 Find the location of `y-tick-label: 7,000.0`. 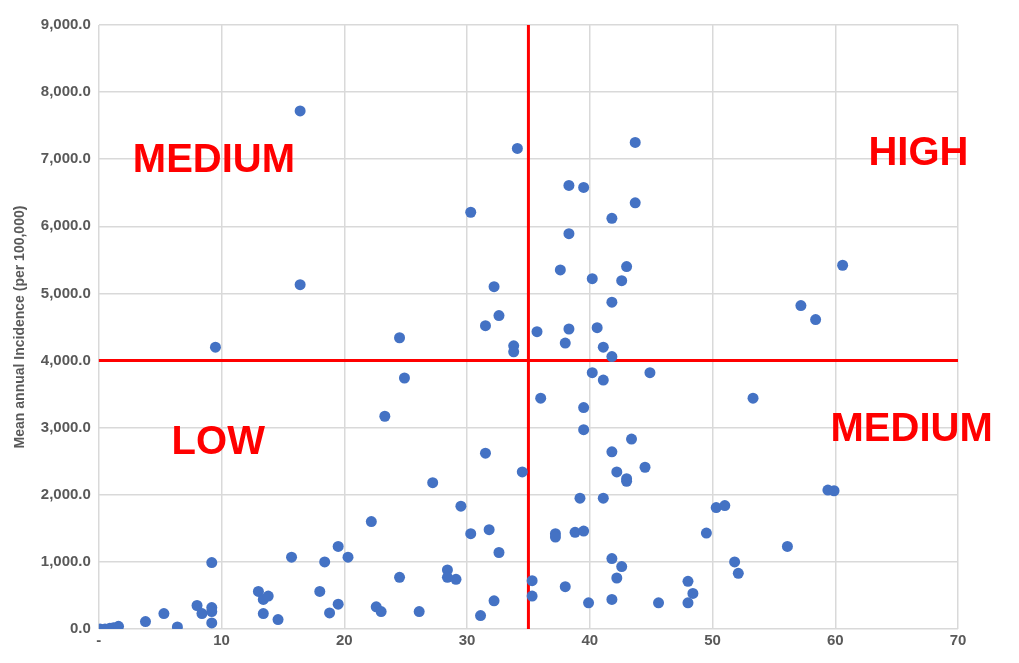

y-tick-label: 7,000.0 is located at coordinates (65, 158).